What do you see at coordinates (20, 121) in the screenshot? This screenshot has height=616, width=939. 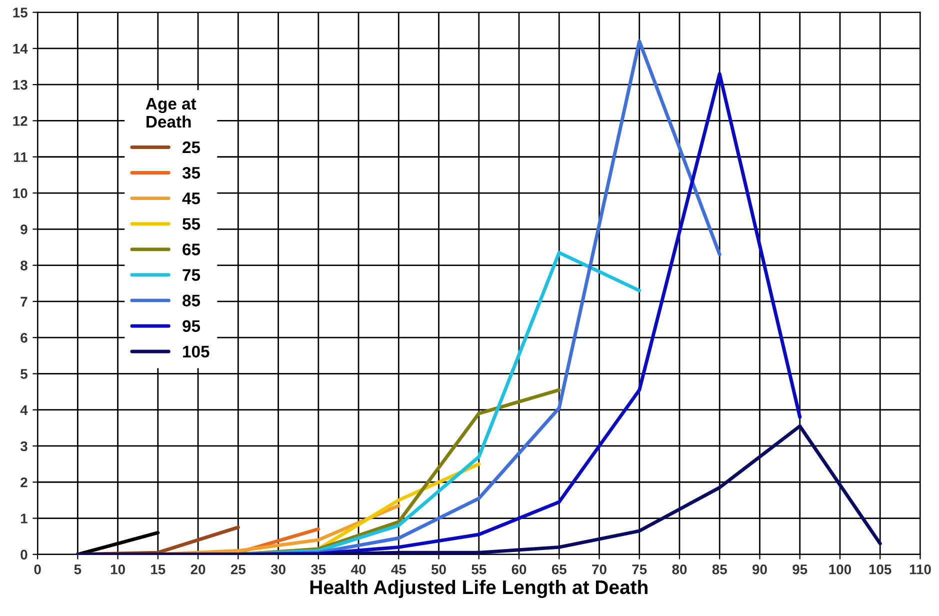 I see `y-tick-label: 12` at bounding box center [20, 121].